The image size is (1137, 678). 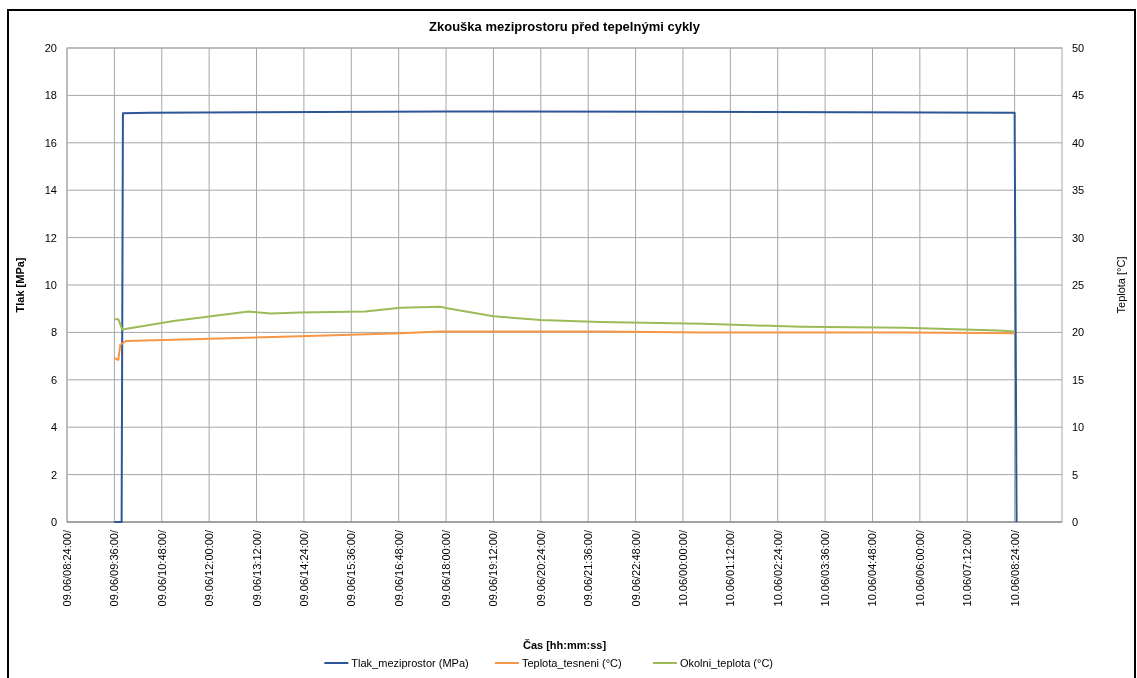 I want to click on legend-label: Okolni_teplota (°C), so click(x=726, y=663).